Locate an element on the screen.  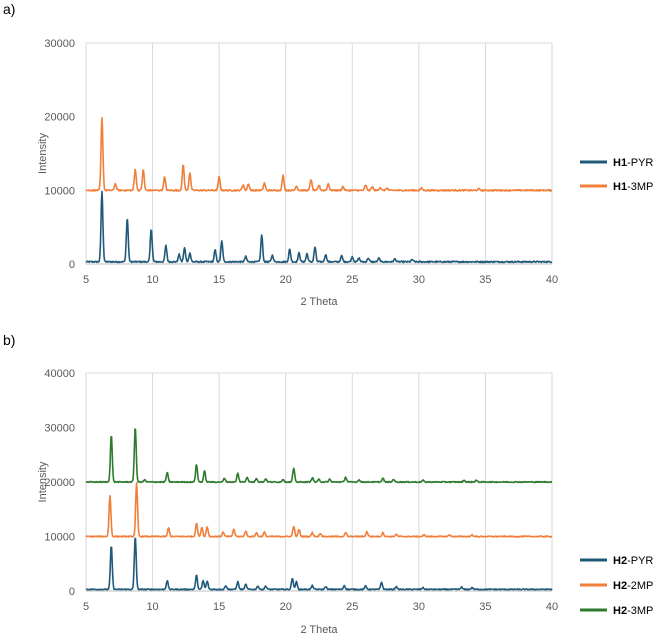
legend-label: H2-2MP is located at coordinates (633, 586).